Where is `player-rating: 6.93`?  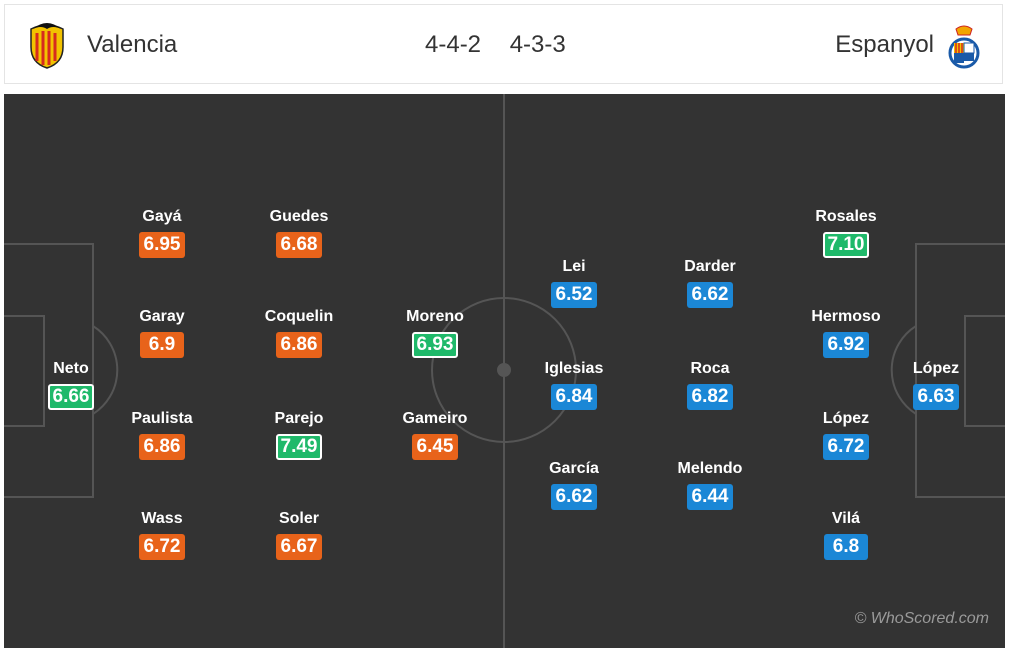
player-rating: 6.93 is located at coordinates (435, 345).